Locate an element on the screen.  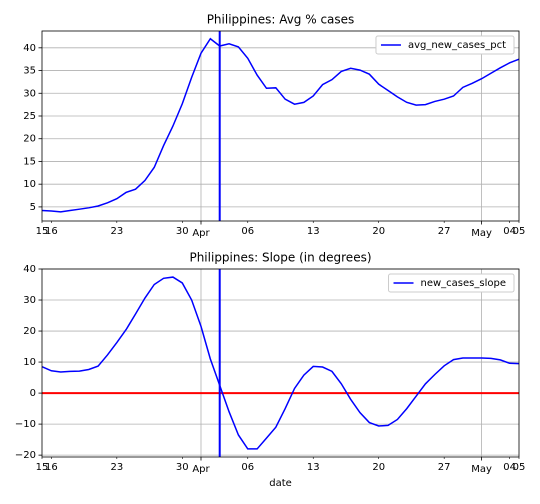
y-tick-label: 35 is located at coordinates (29, 71).